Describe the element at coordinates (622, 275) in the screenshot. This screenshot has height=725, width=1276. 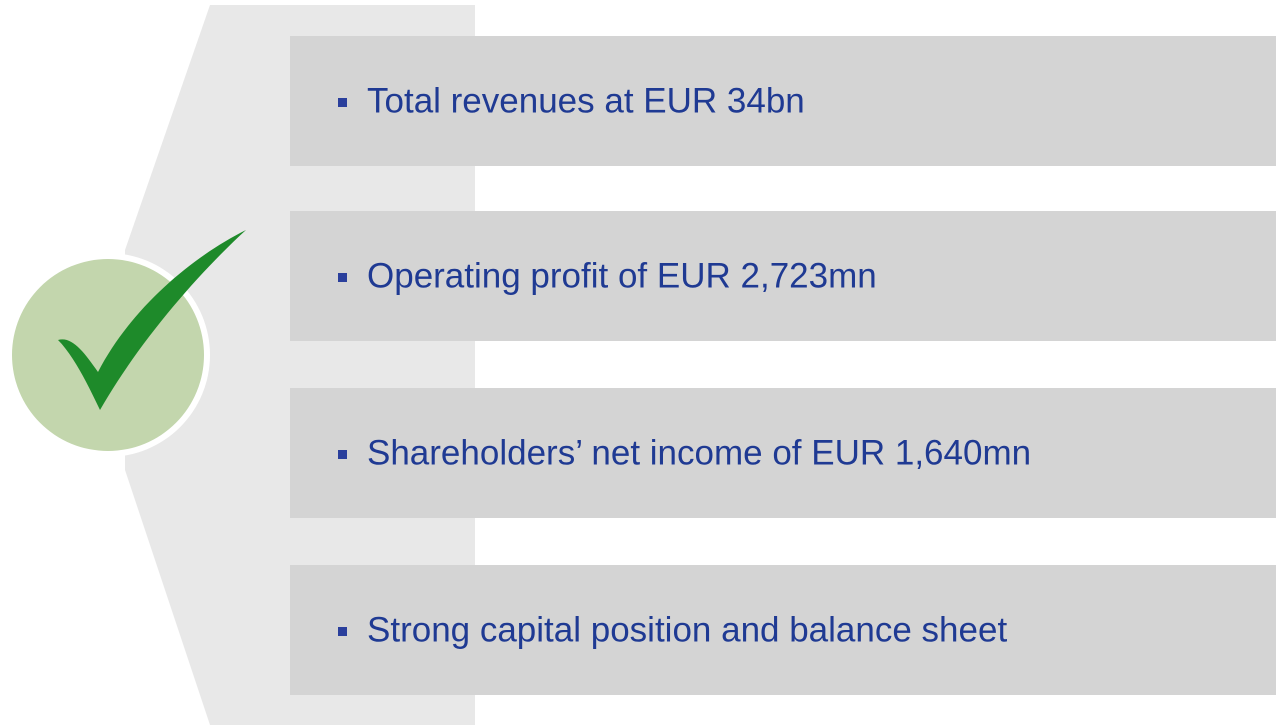
I see `item-text: Operating profit of EUR 2,723mn` at that location.